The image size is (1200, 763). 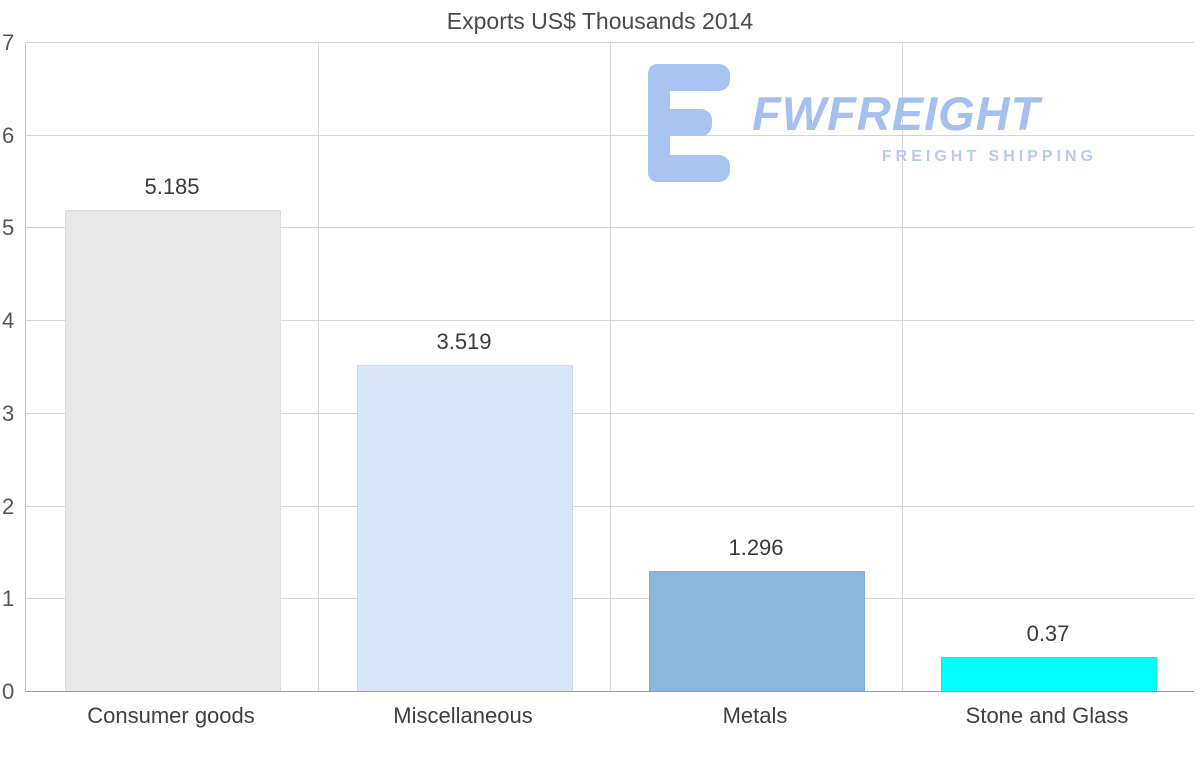 I want to click on y-axis-tick-label: 4, so click(x=8, y=321).